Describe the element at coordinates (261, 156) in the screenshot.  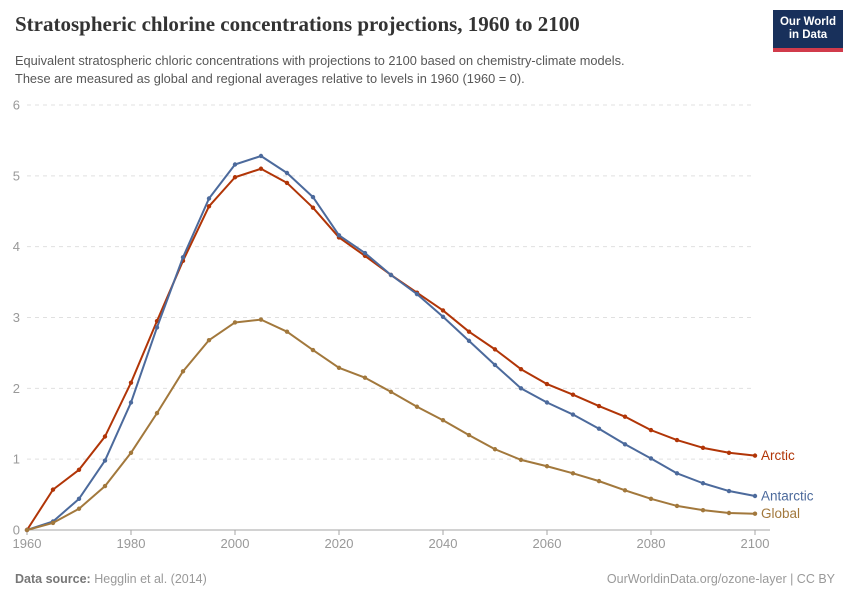
I see `data-point-antarctic-2005` at that location.